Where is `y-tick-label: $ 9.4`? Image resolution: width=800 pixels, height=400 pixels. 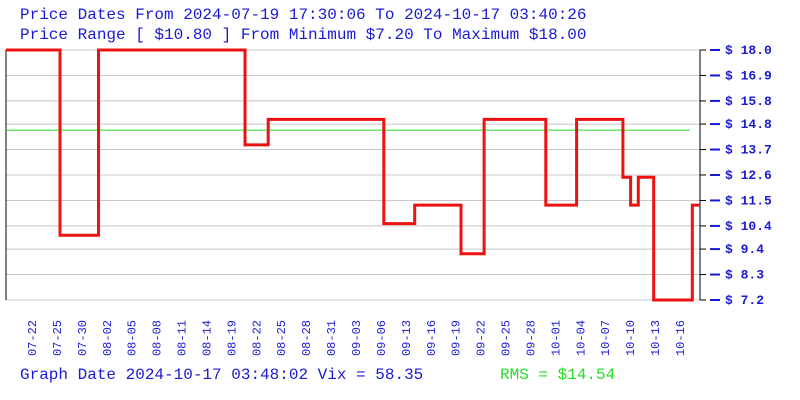 y-tick-label: $ 9.4 is located at coordinates (744, 249).